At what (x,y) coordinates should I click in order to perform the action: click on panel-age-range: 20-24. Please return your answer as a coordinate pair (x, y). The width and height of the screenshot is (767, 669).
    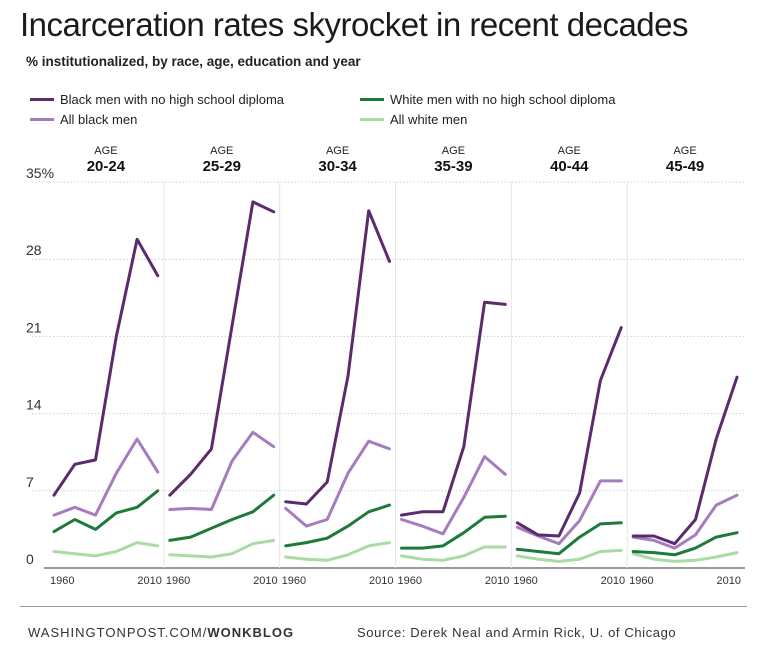
    Looking at the image, I should click on (106, 166).